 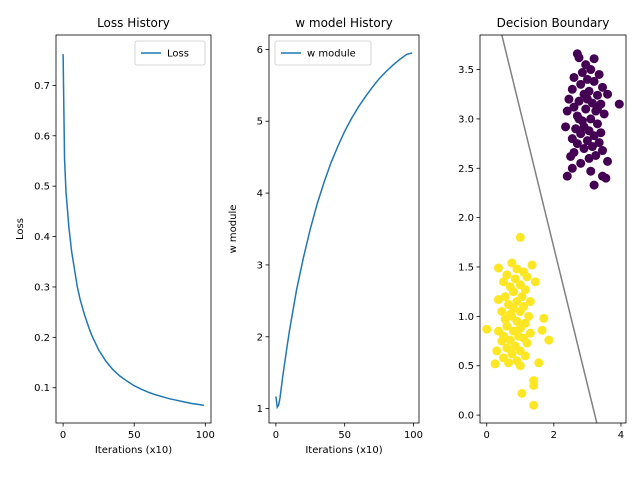 I want to click on x-tick-label: 4, so click(x=621, y=435).